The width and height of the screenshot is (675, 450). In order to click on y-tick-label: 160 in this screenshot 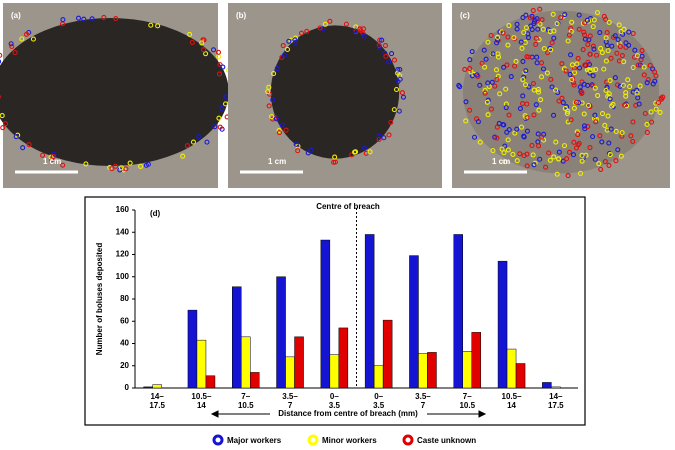, I will do `click(123, 209)`.